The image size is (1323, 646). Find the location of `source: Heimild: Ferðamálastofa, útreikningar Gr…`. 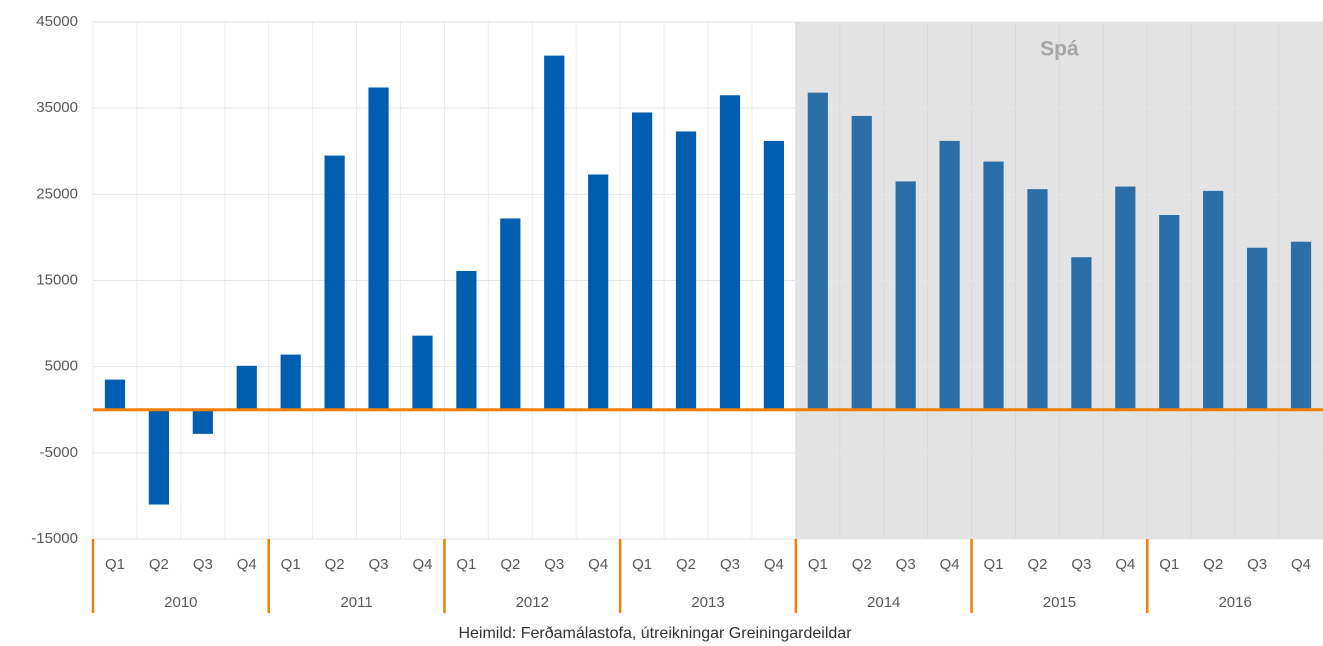

source: Heimild: Ferðamálastofa, útreikningar Gr… is located at coordinates (655, 633).